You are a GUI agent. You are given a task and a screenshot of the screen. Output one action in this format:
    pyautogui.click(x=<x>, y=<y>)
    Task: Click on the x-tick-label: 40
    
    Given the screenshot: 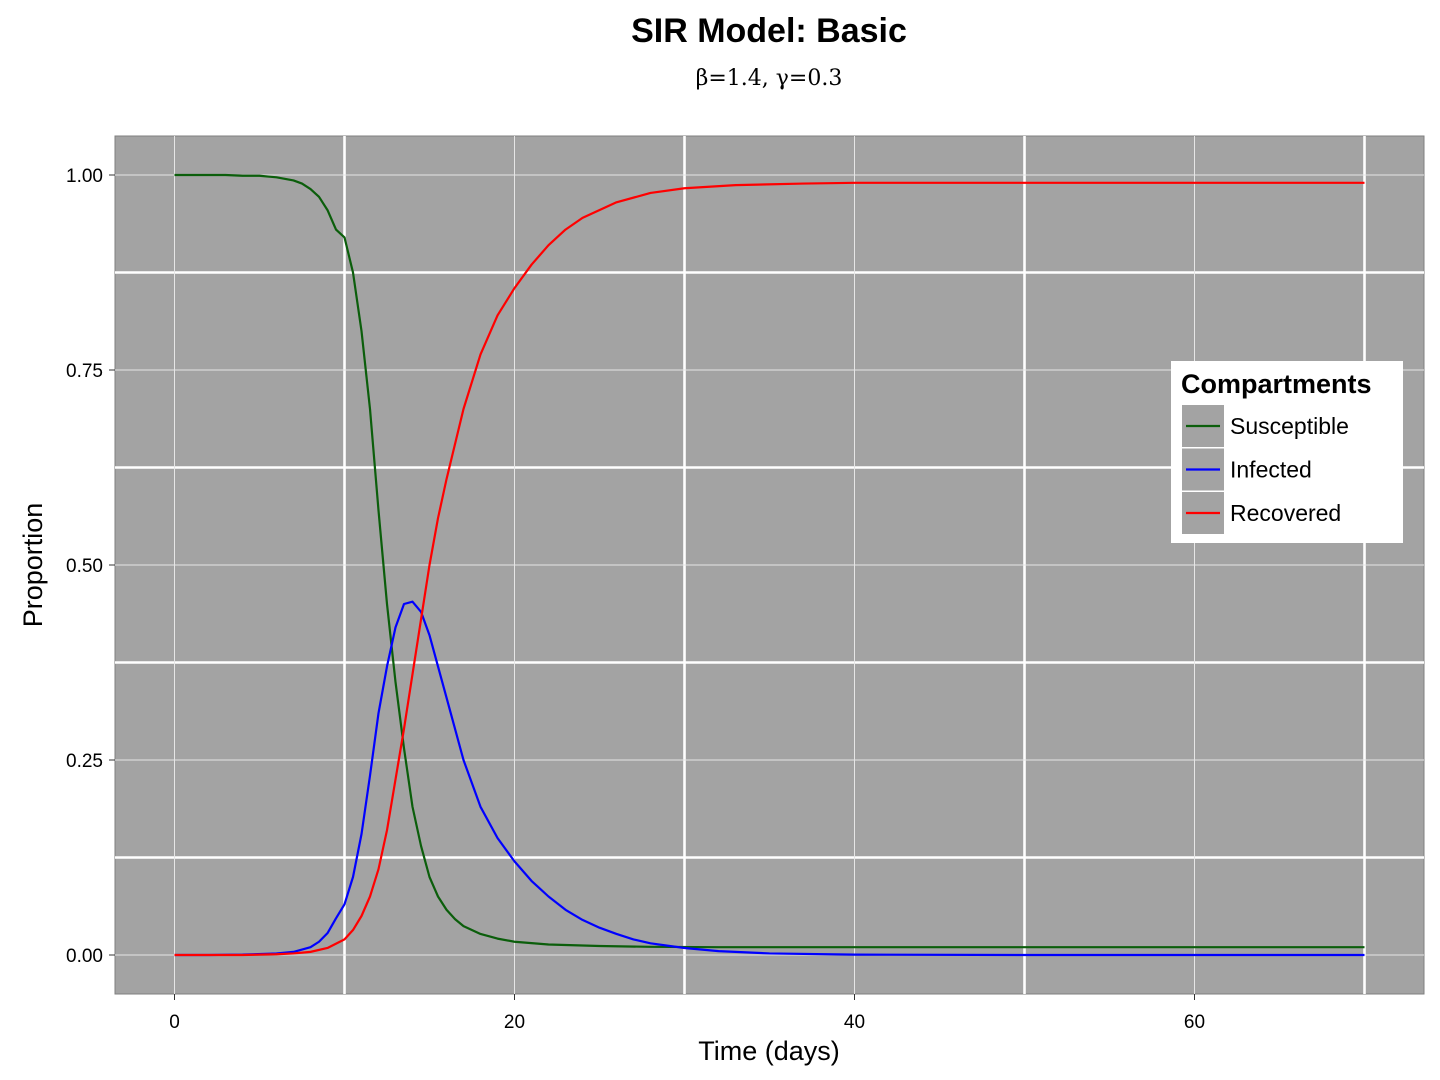 What is the action you would take?
    pyautogui.click(x=854, y=1022)
    